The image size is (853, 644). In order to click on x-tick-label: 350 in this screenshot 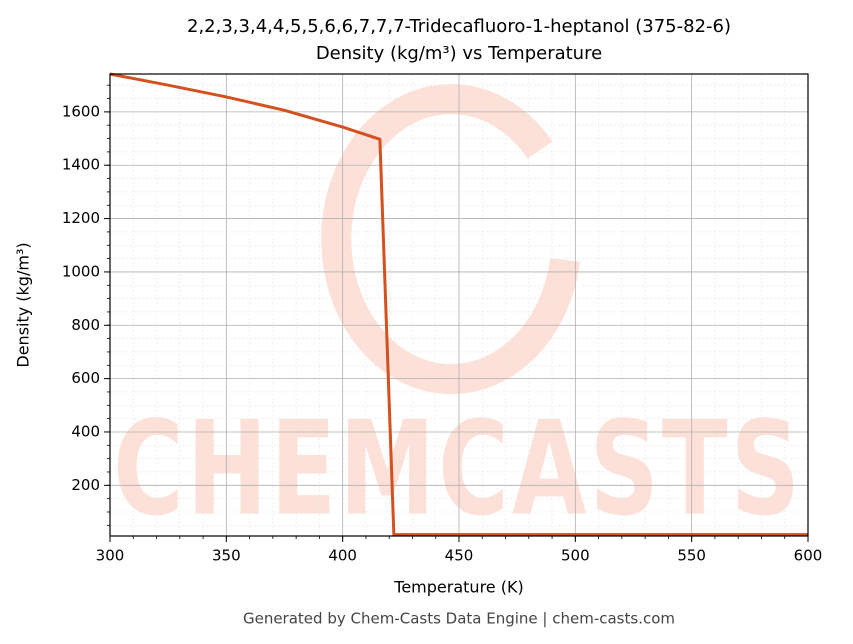, I will do `click(226, 556)`.